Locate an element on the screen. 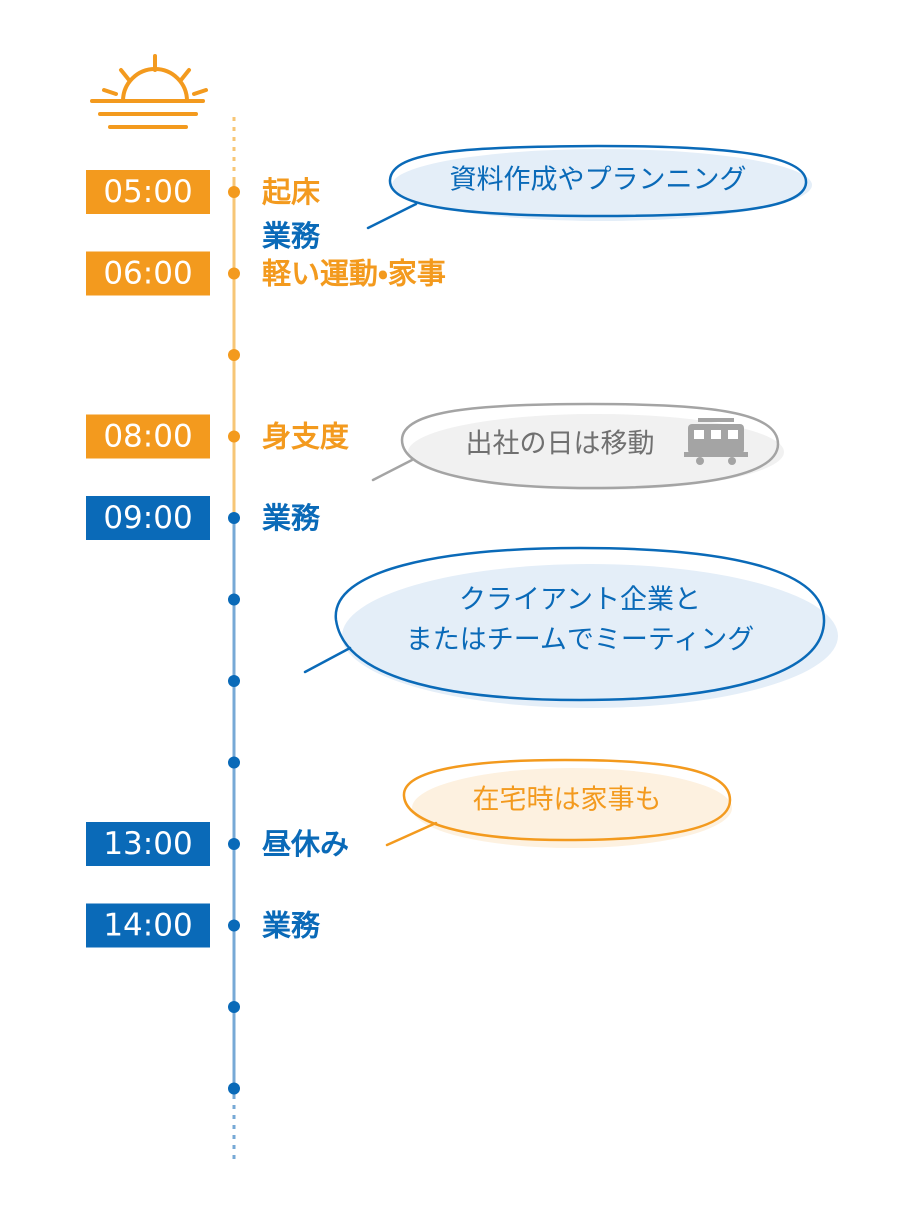  train-icon is located at coordinates (716, 441).